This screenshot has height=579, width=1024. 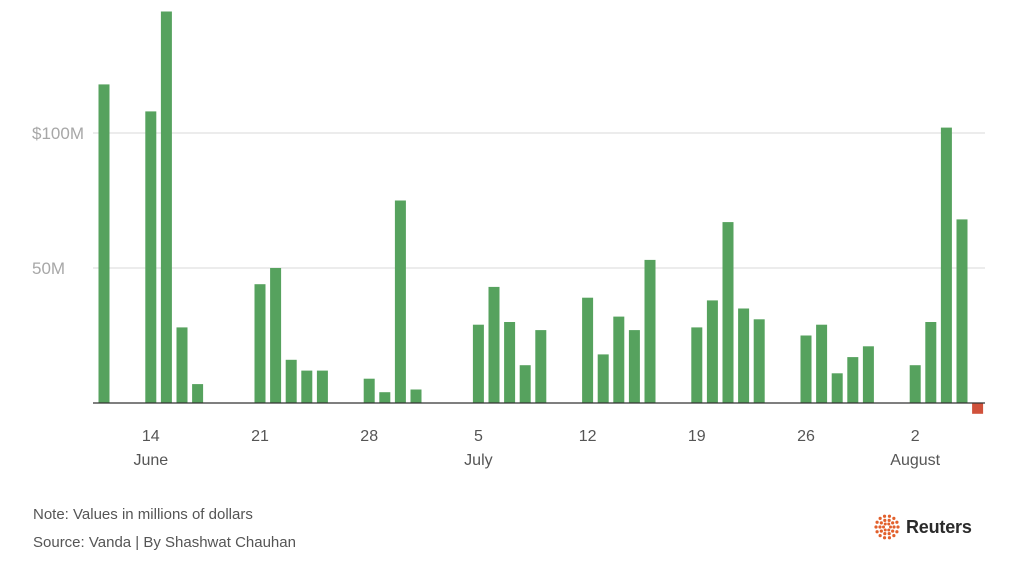 I want to click on x-tick-label: 21, so click(x=260, y=436).